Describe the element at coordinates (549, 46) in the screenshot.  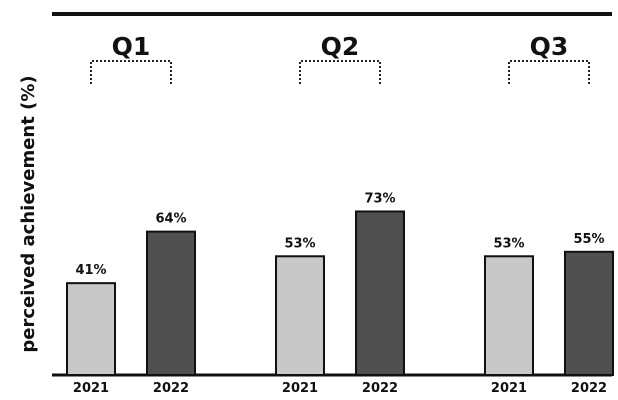
I see `group-label-q3: Q3` at that location.